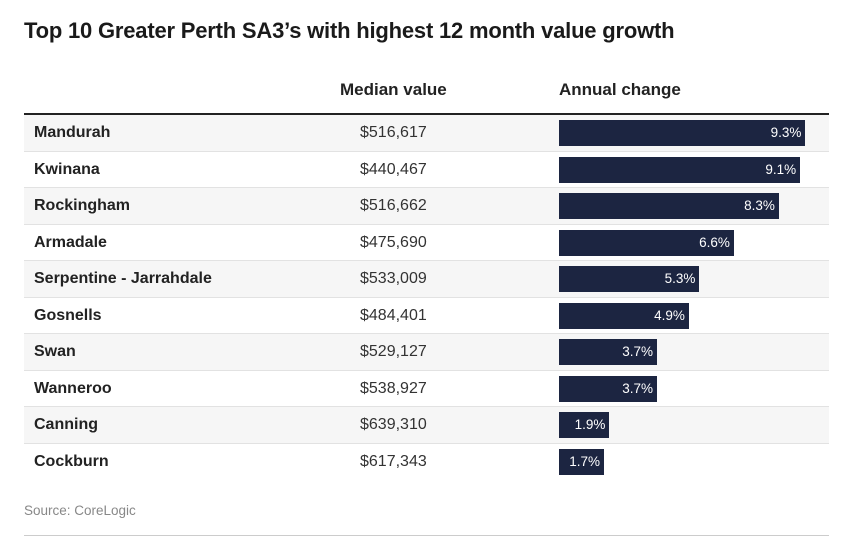  What do you see at coordinates (393, 132) in the screenshot?
I see `median-value: $516,617` at bounding box center [393, 132].